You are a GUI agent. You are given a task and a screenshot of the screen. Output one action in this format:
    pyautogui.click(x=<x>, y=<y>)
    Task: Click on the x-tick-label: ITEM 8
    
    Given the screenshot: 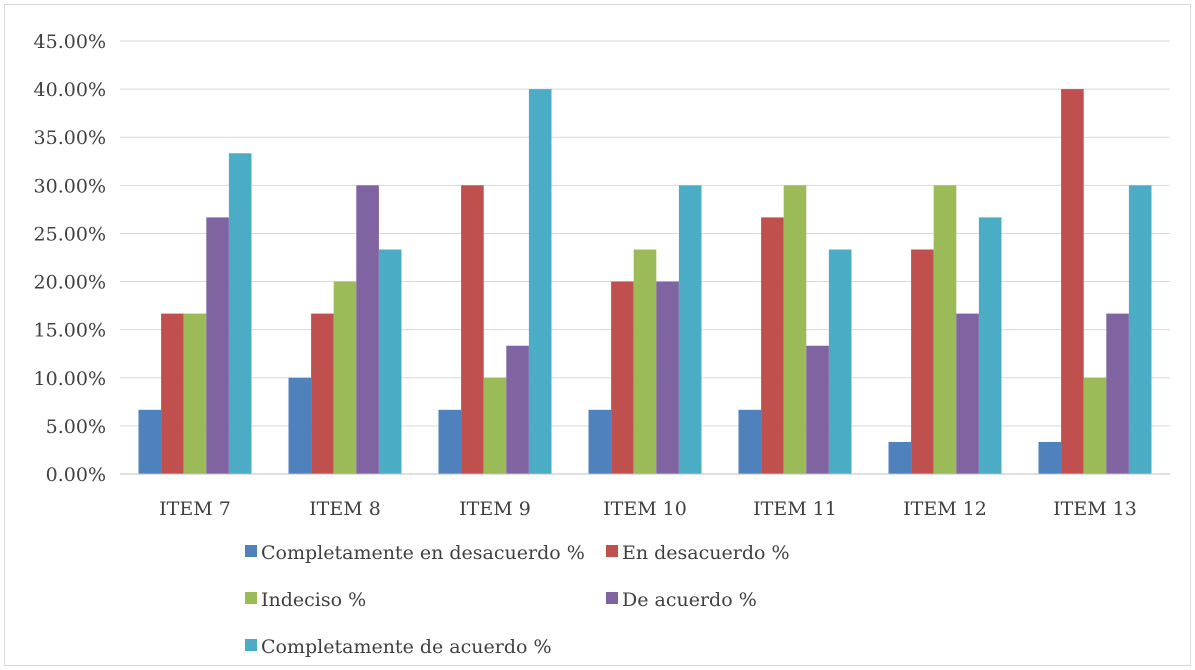 What is the action you would take?
    pyautogui.click(x=345, y=509)
    